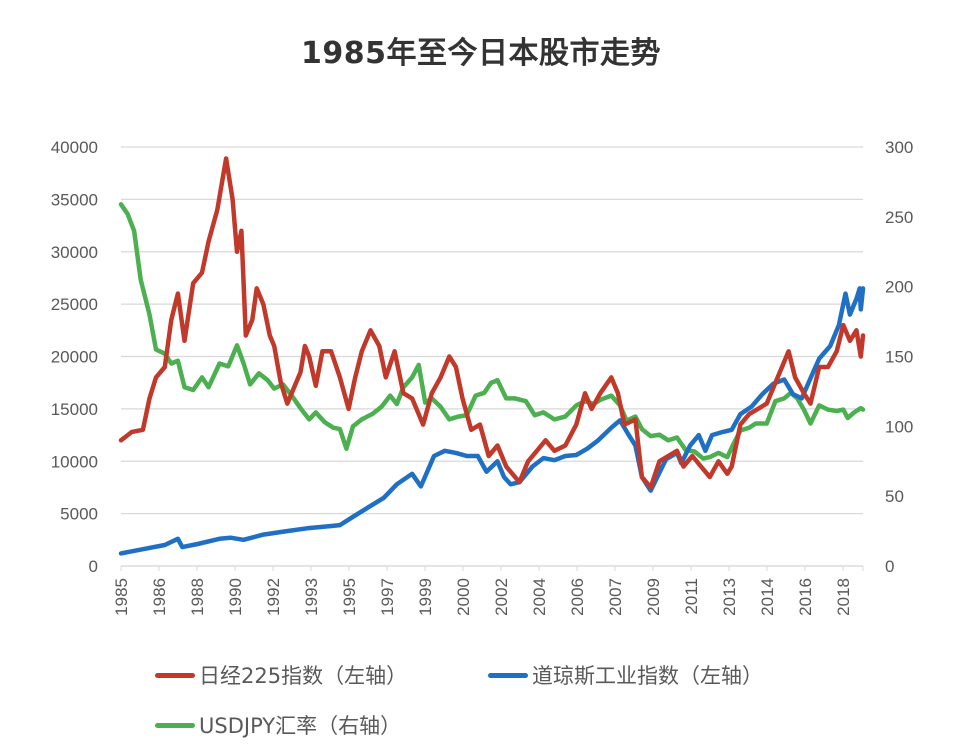 The width and height of the screenshot is (962, 754). I want to click on x-tick-label: 1992, so click(273, 597).